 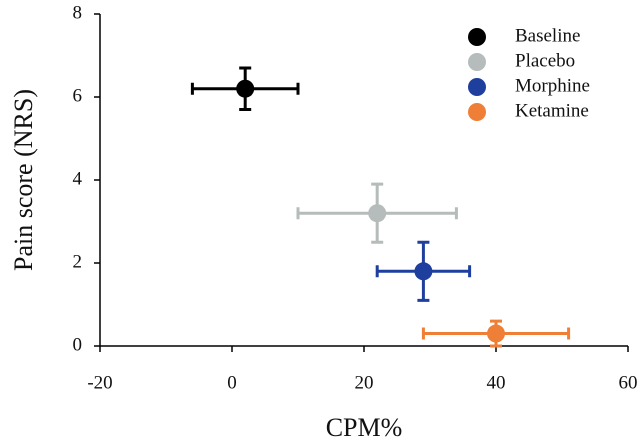 I want to click on y-tick-label: 8, so click(x=78, y=12).